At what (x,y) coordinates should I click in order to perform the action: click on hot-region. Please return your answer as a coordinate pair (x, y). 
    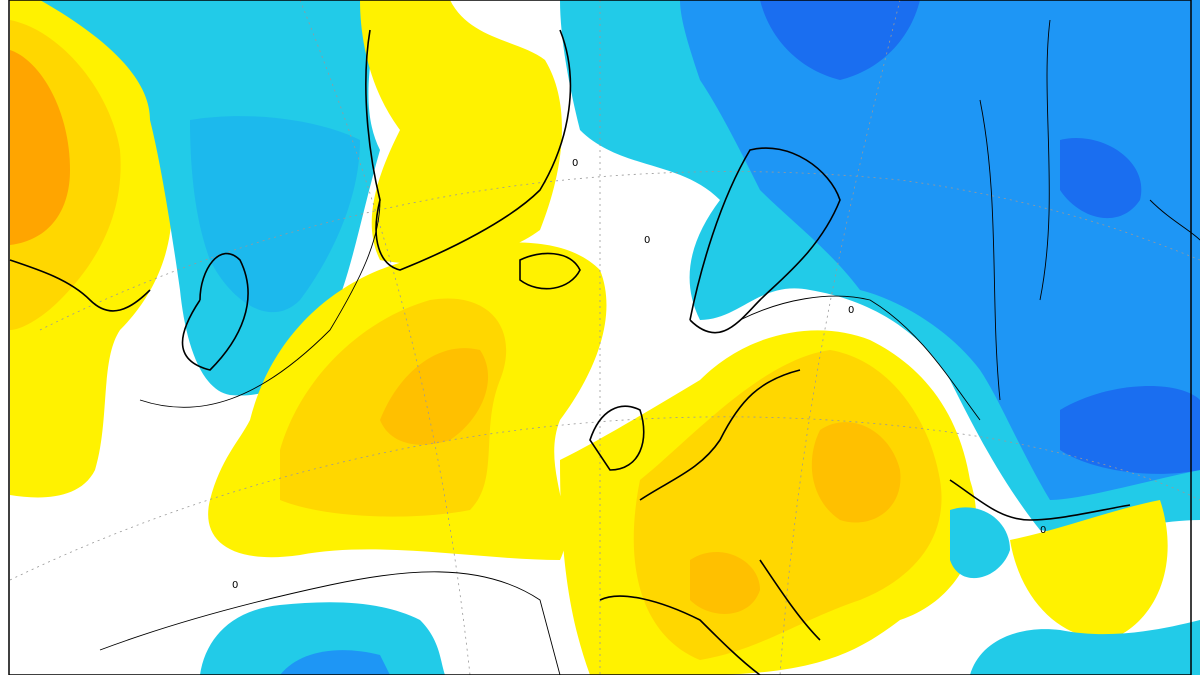
    Looking at the image, I should click on (40, 147).